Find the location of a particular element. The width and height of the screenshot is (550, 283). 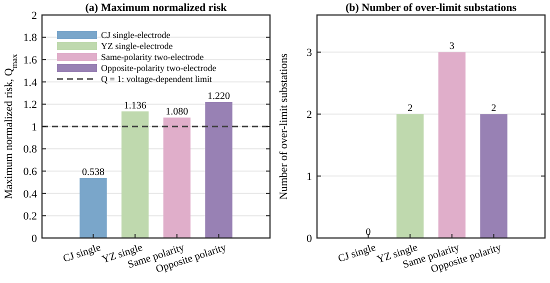

y-tick-label: 0.2 is located at coordinates (30, 216).